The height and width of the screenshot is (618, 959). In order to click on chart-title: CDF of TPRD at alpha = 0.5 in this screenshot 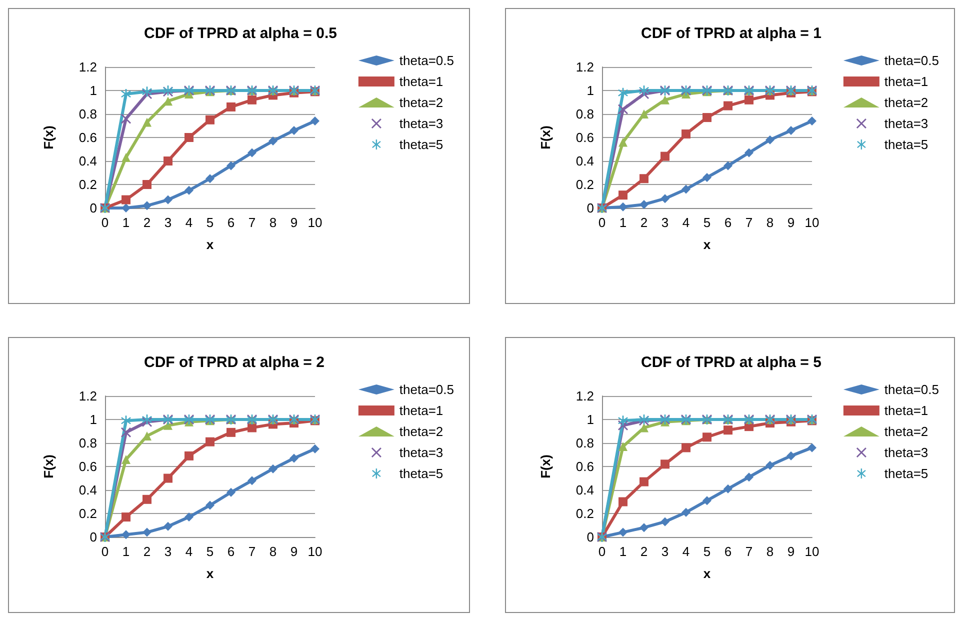, I will do `click(240, 33)`.